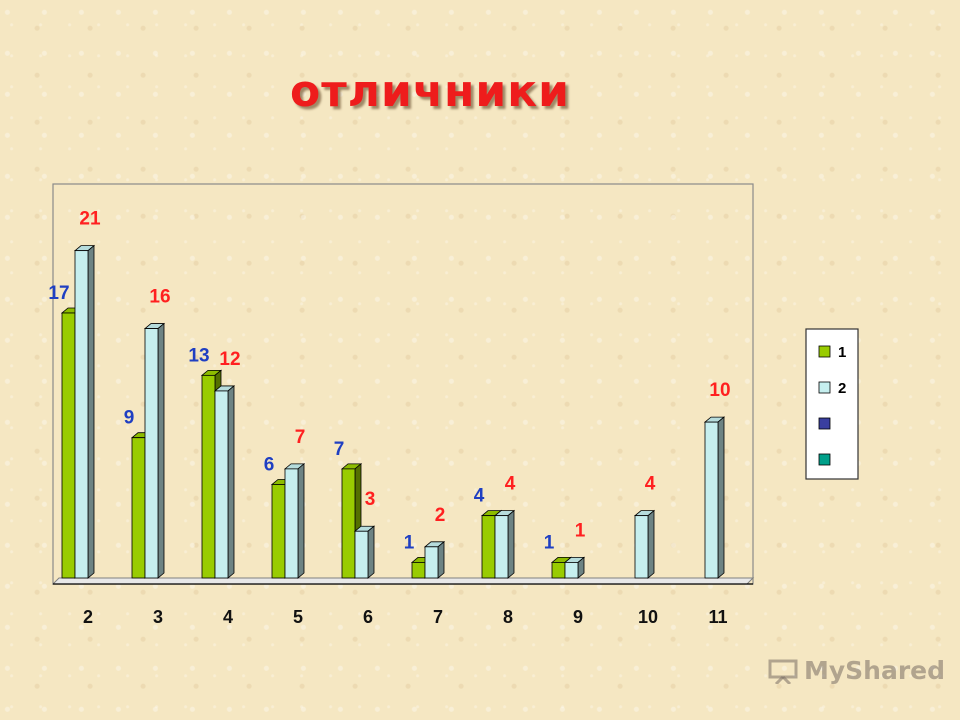 The image size is (960, 720). What do you see at coordinates (368, 617) in the screenshot?
I see `x-tick-label: 6` at bounding box center [368, 617].